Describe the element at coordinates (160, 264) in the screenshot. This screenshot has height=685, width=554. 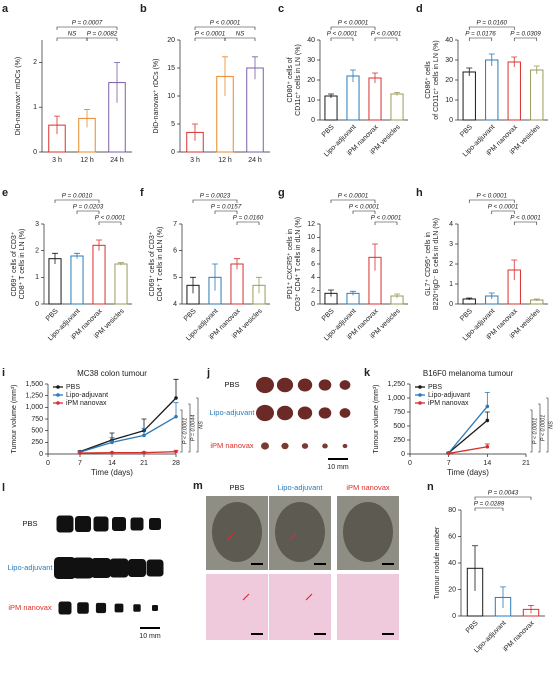
I see `y-axis-label: CD4⁺ T cells in dLN (%)` at that location.